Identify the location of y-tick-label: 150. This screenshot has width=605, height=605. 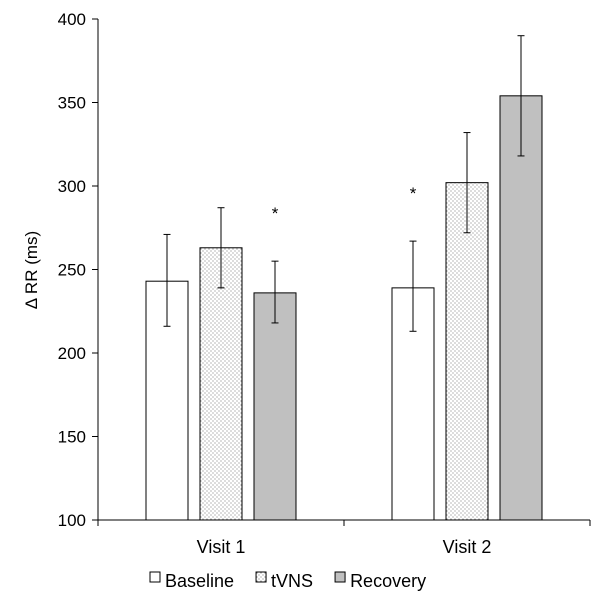
(72, 437).